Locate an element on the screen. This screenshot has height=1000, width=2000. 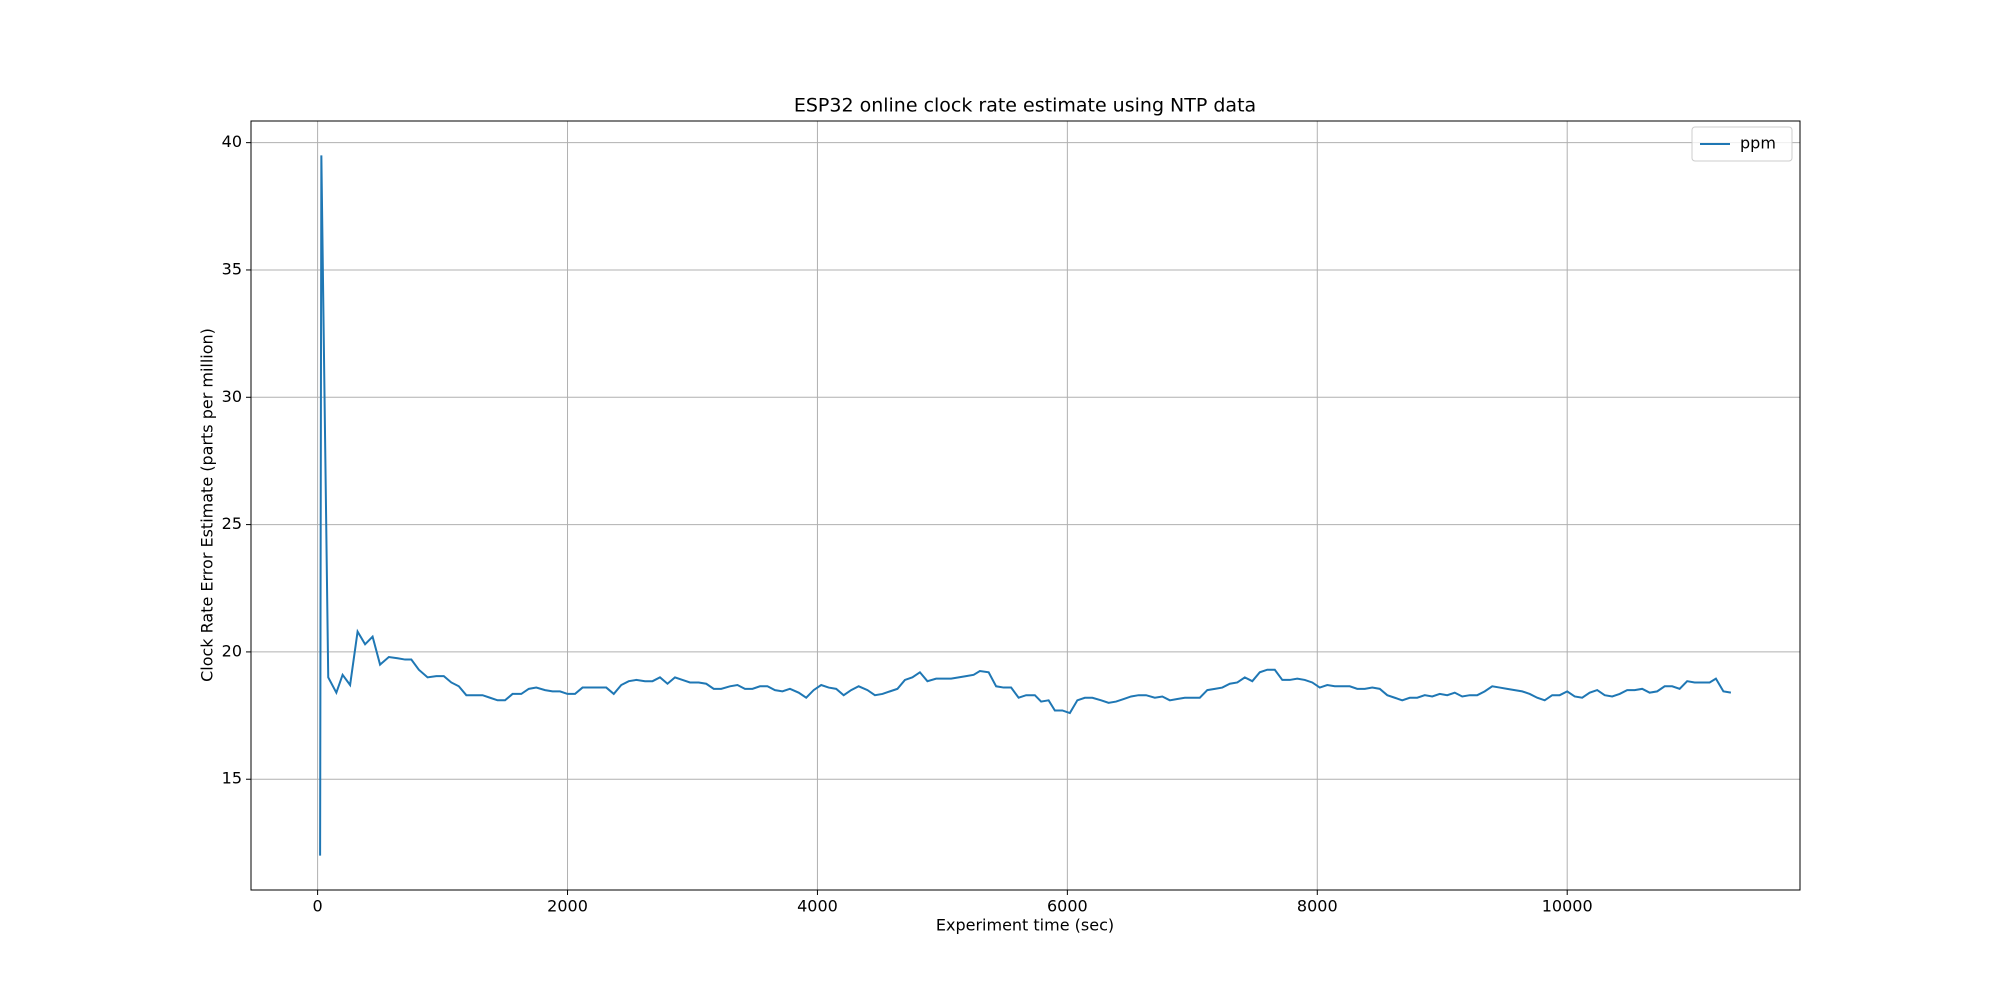
x-tick-label: 4000 is located at coordinates (817, 906).